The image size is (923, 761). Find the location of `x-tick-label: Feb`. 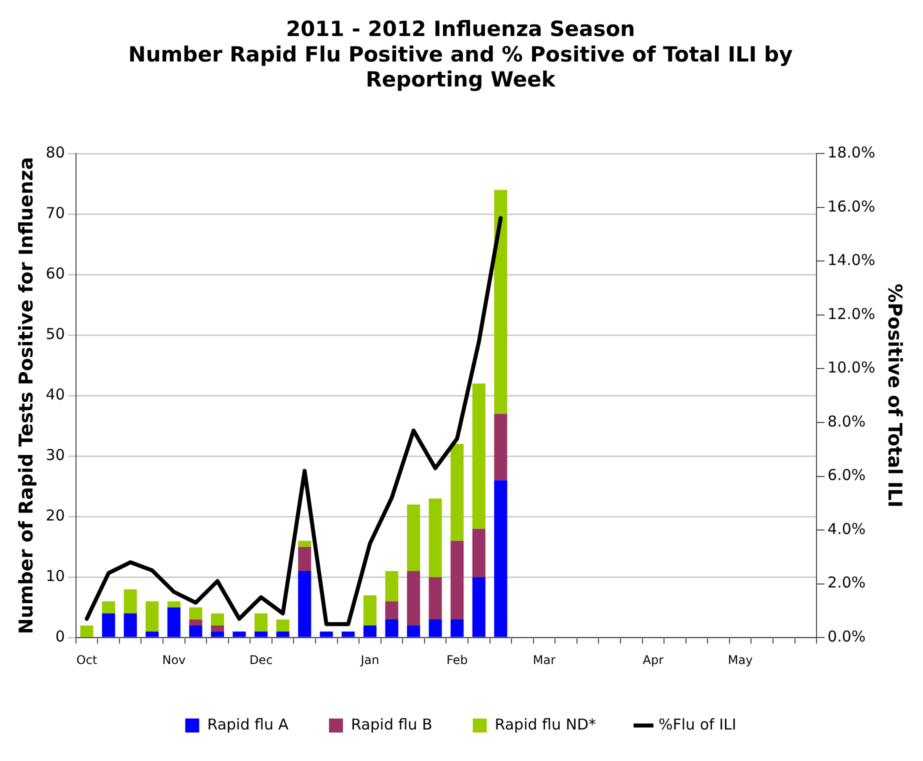

x-tick-label: Feb is located at coordinates (457, 659).